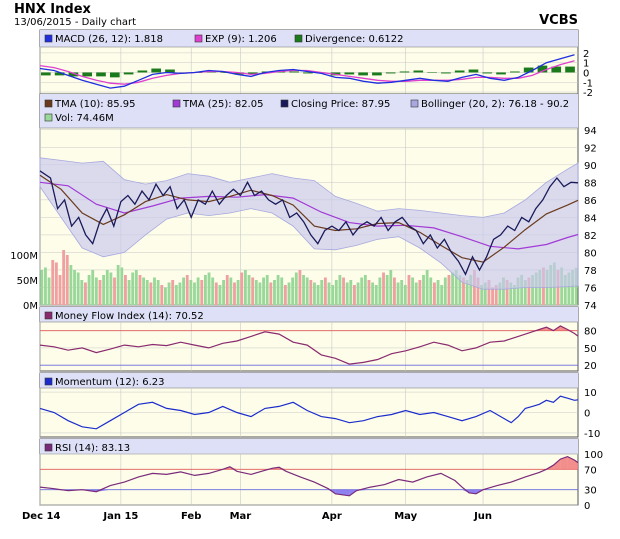  I want to click on oscillator-y-tick: 20, so click(590, 366).